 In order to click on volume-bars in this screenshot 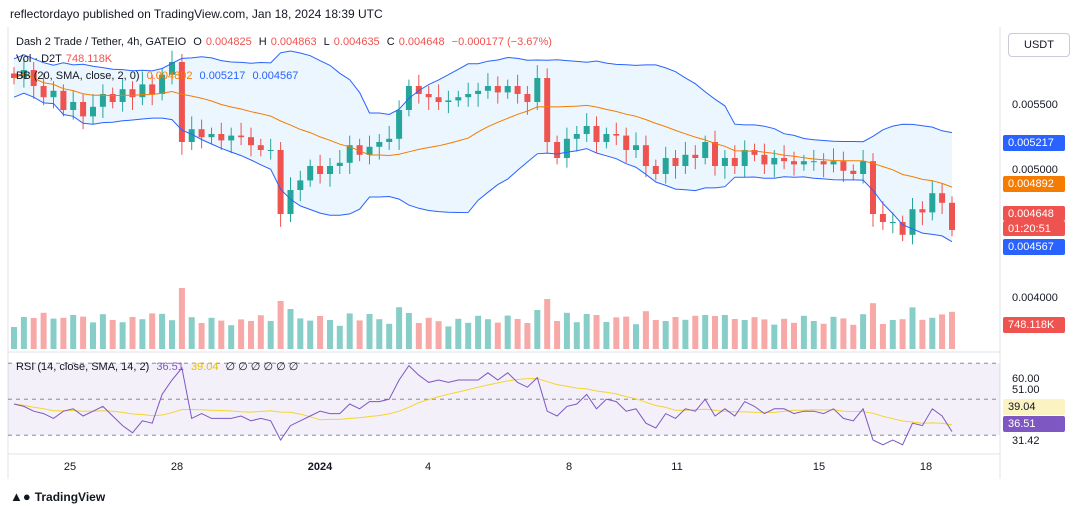, I will do `click(483, 318)`.